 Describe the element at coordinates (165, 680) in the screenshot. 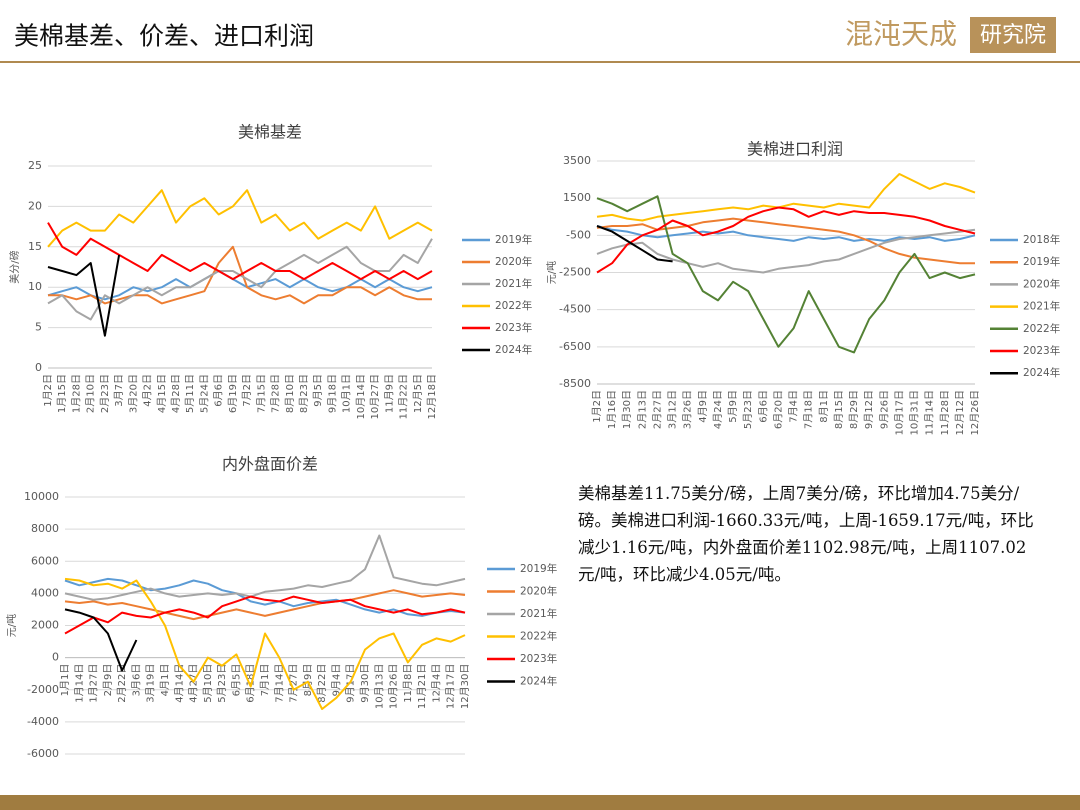

I see `x-tick-label: 4月1日` at that location.